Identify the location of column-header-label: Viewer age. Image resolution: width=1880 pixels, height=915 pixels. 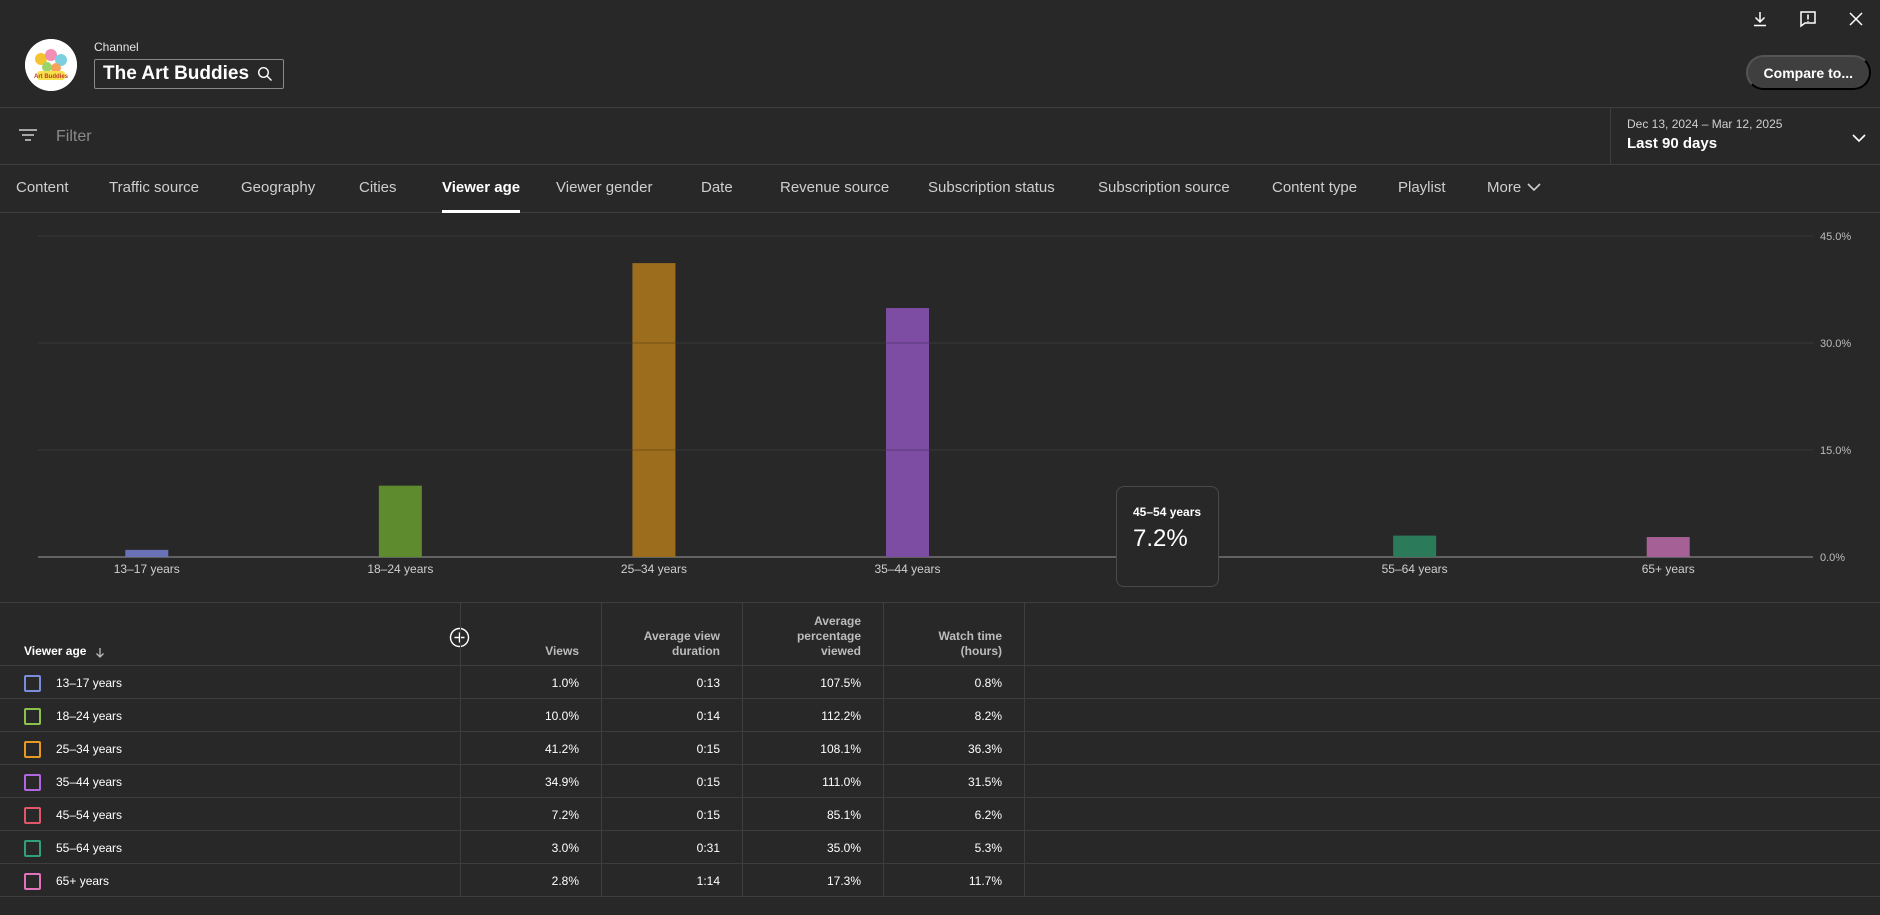
(55, 651).